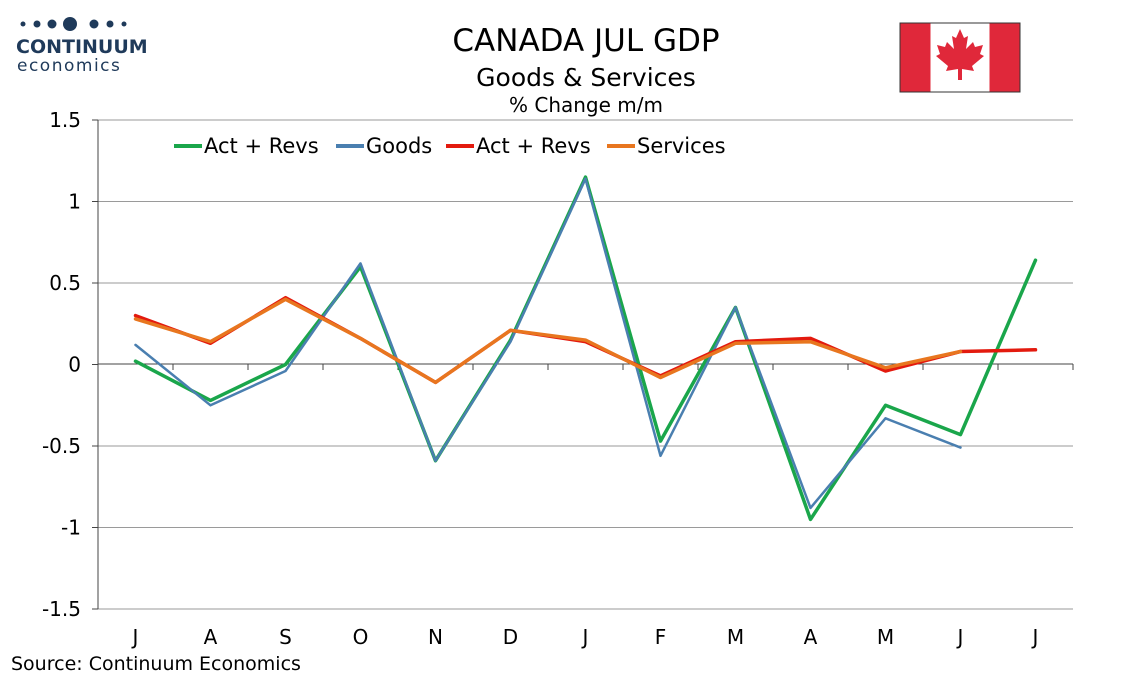  What do you see at coordinates (435, 637) in the screenshot?
I see `x-tick-label: N` at bounding box center [435, 637].